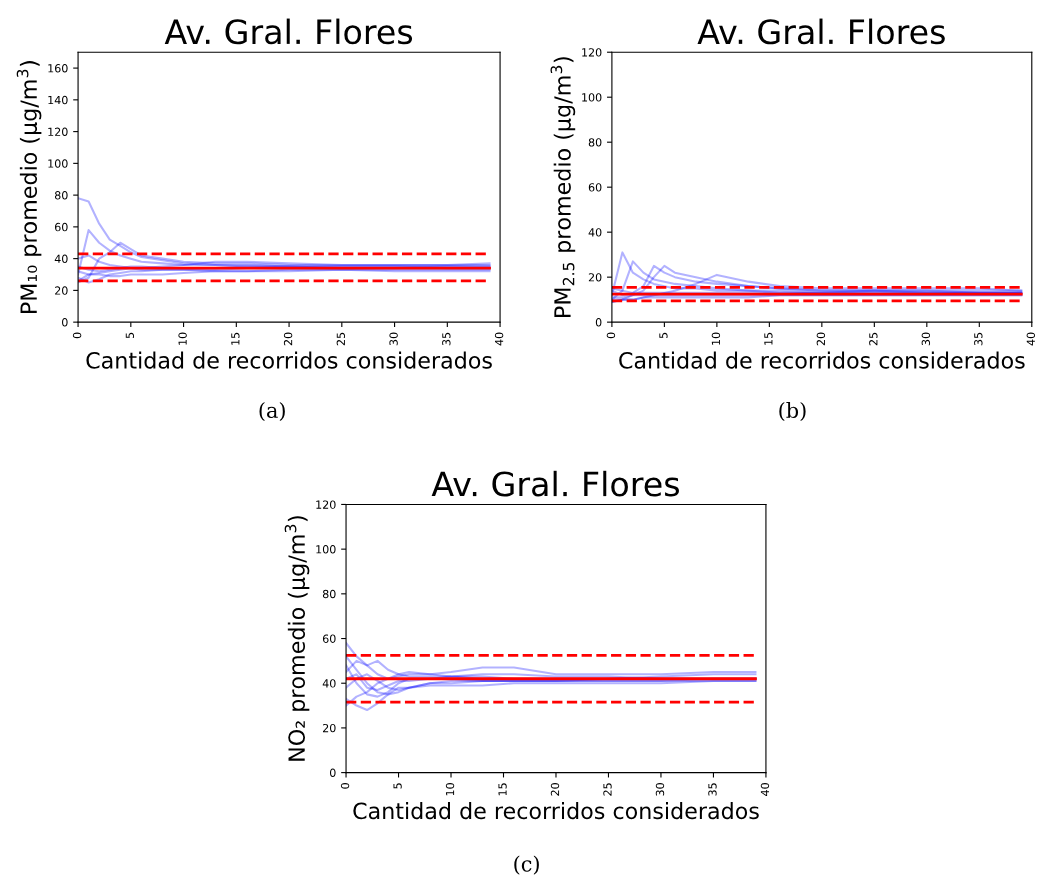  I want to click on text: (c), so click(526, 865).